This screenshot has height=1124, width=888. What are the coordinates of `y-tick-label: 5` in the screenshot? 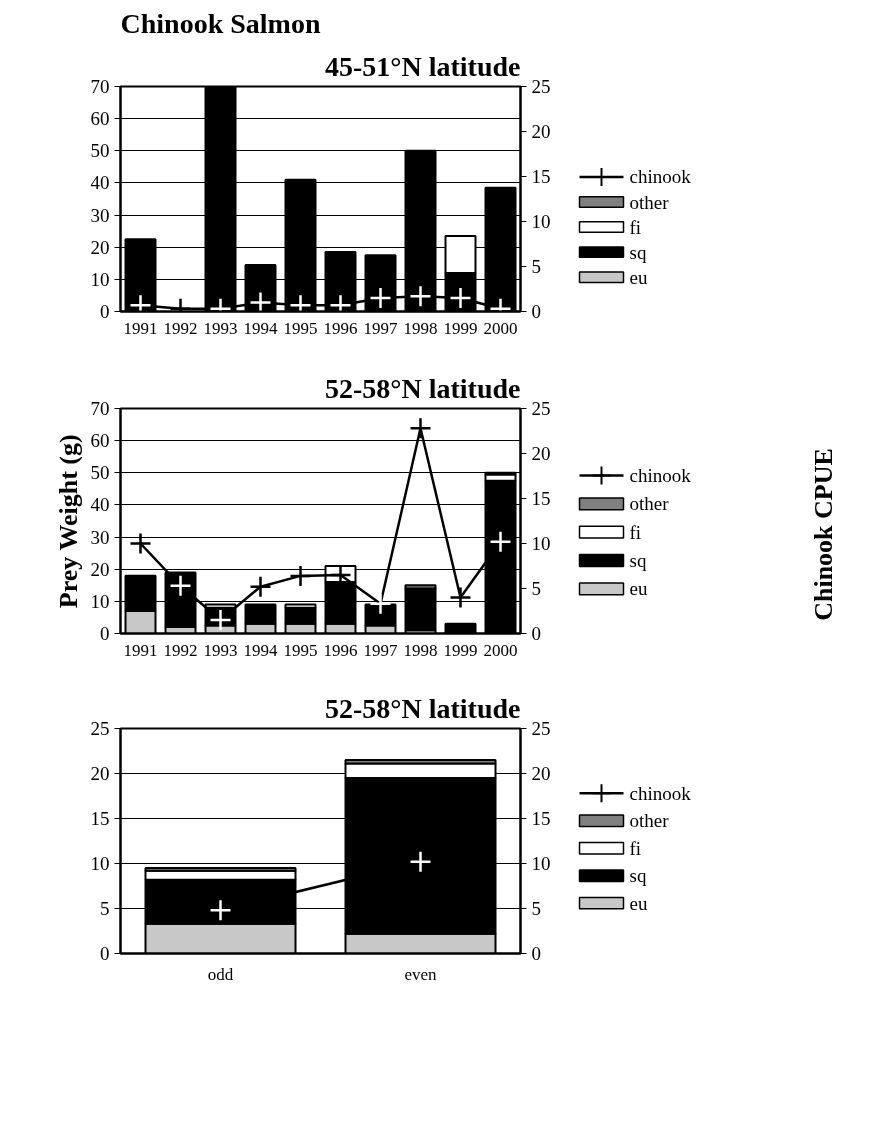 It's located at (105, 908).